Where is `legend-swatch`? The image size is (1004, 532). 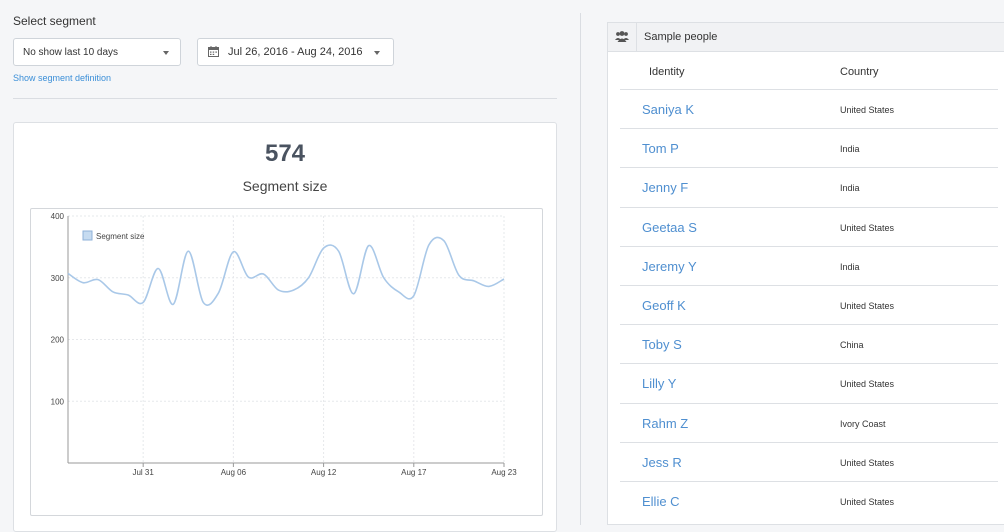
legend-swatch is located at coordinates (87, 235).